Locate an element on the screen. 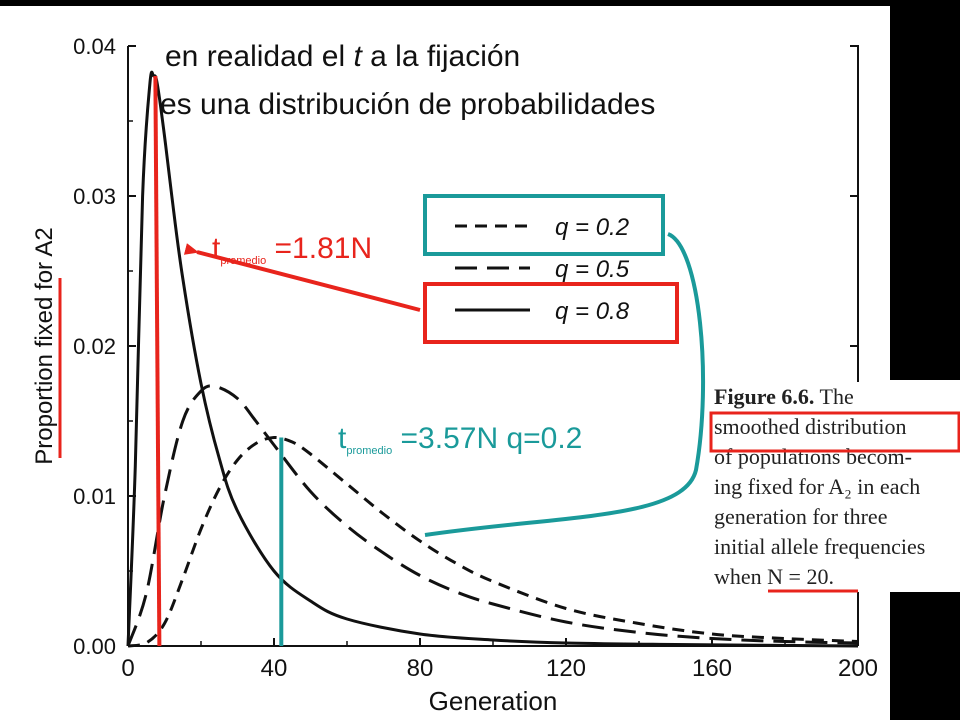 The image size is (960, 720). right-black-panel is located at coordinates (925, 190).